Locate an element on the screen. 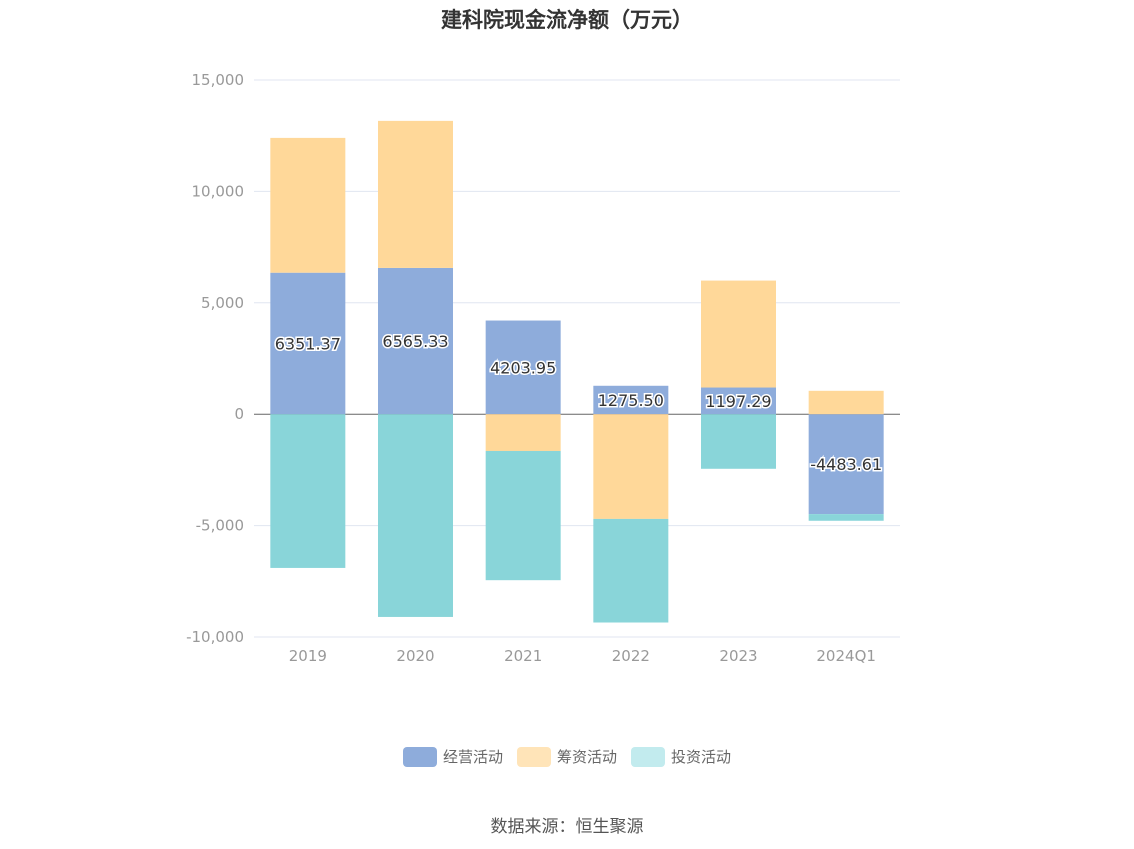 The height and width of the screenshot is (849, 1134). bar-value-label: -4483.61 is located at coordinates (846, 464).